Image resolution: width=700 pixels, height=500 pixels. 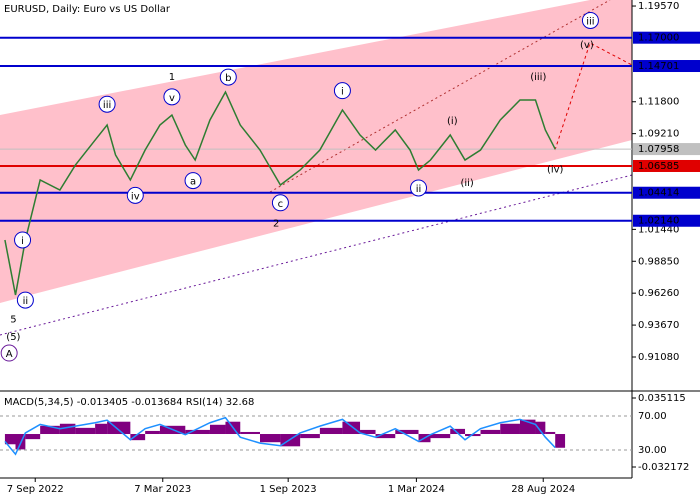 What do you see at coordinates (658, 229) in the screenshot?
I see `y-tick-label: 1.01440` at bounding box center [658, 229].